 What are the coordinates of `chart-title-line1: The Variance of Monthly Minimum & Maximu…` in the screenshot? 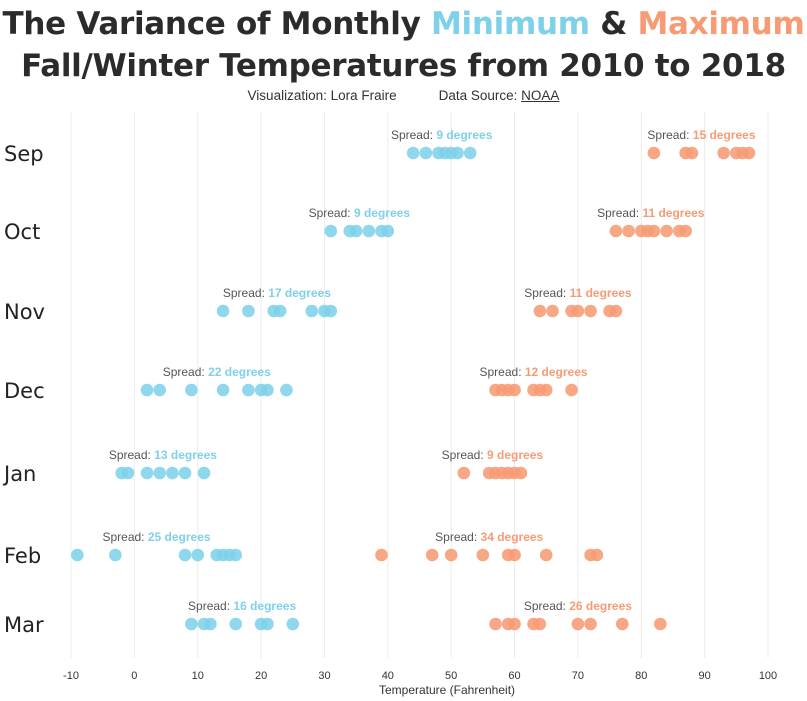 It's located at (403, 24).